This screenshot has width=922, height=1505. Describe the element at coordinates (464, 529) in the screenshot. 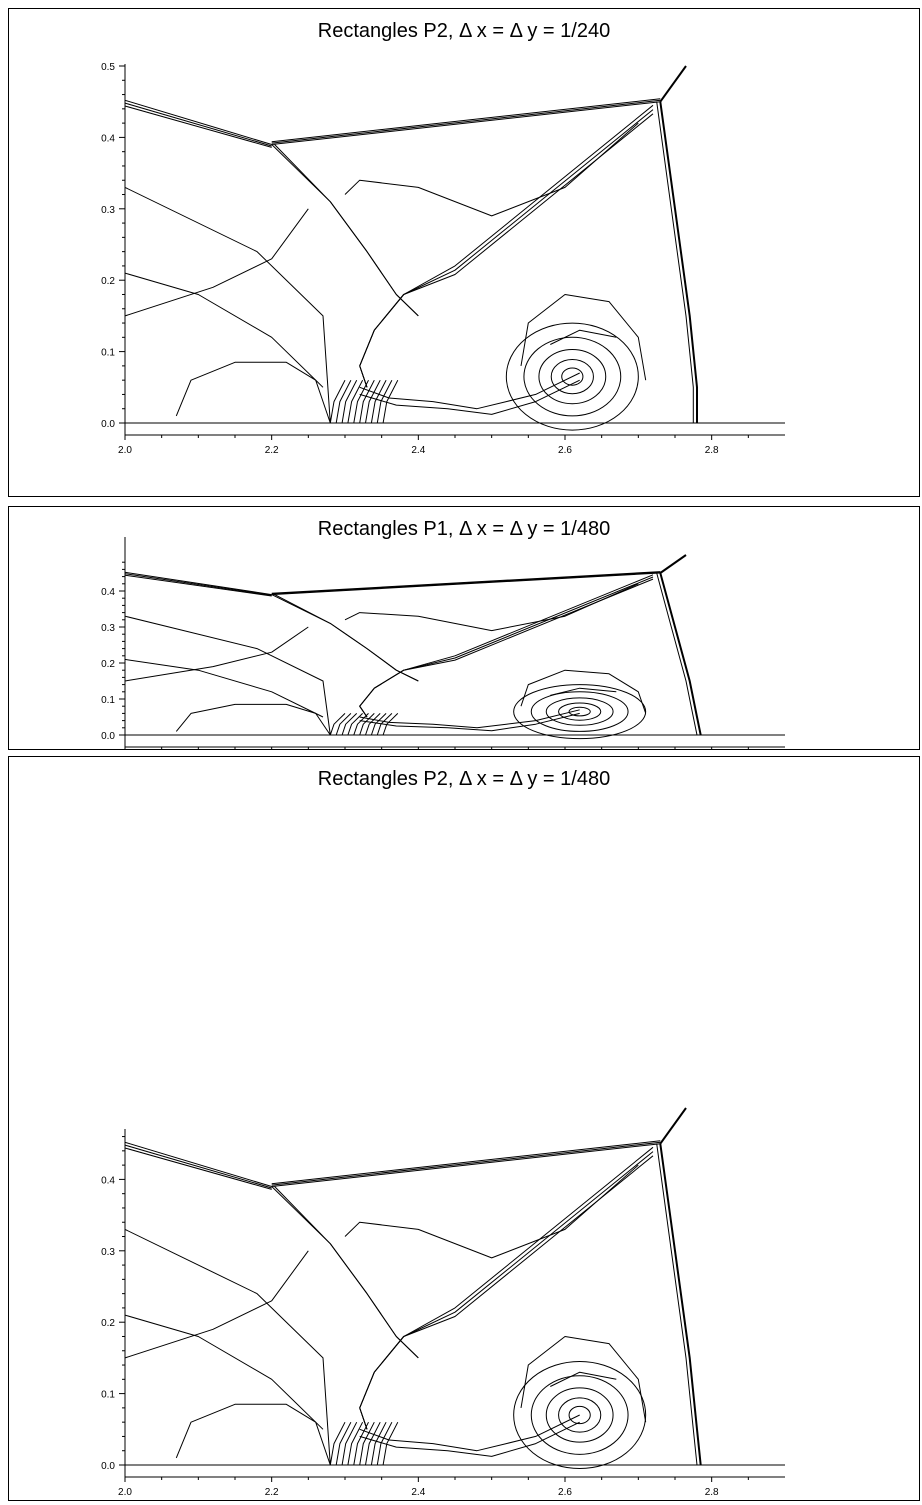

I see `chart-title: Rectangles P1, Δ x = Δ y = 1/480` at that location.